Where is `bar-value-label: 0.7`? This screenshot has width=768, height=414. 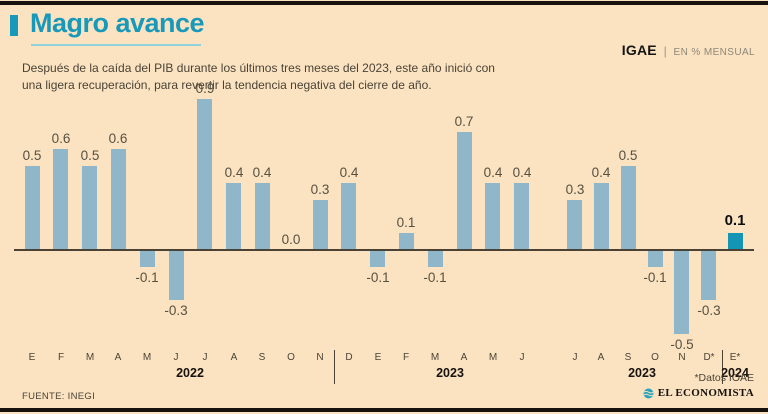 bar-value-label: 0.7 is located at coordinates (464, 121).